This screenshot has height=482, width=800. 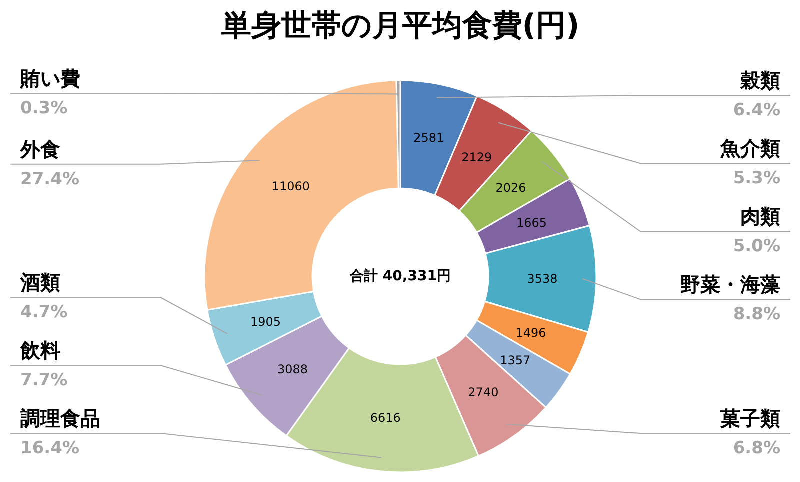 What do you see at coordinates (266, 321) in the screenshot?
I see `data-label: 1905` at bounding box center [266, 321].